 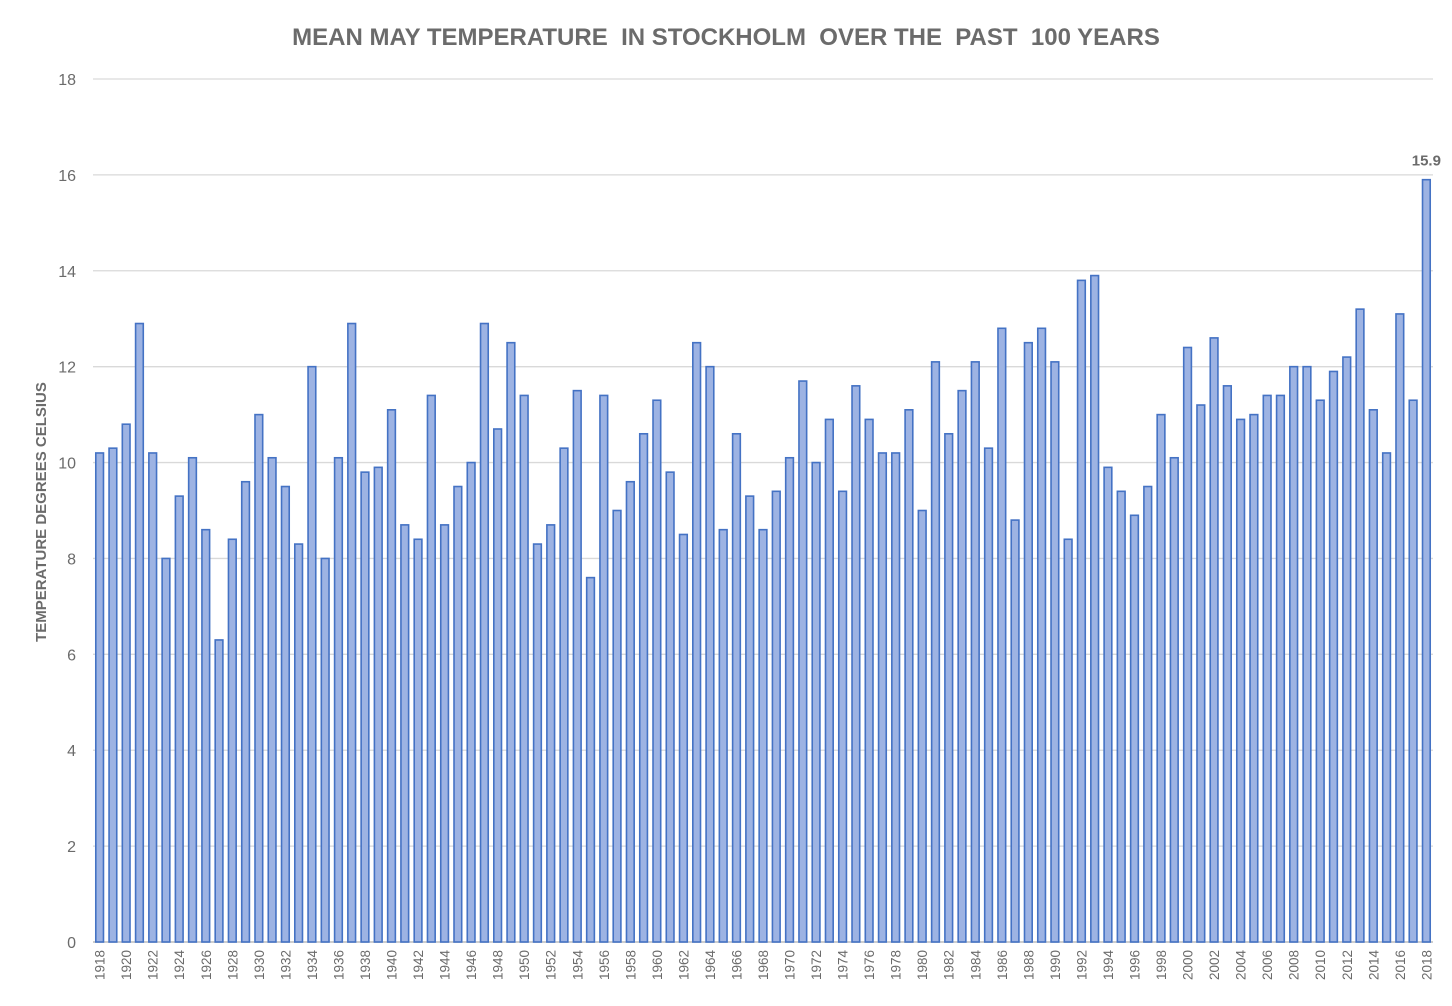 I want to click on bar-1974, so click(x=842, y=716).